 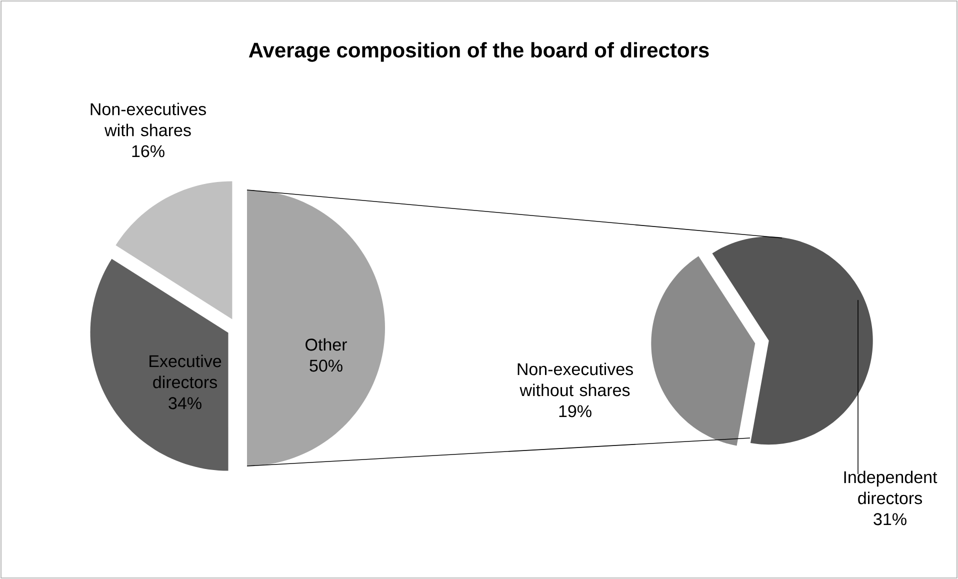 I want to click on data-label: 19%, so click(x=575, y=411).